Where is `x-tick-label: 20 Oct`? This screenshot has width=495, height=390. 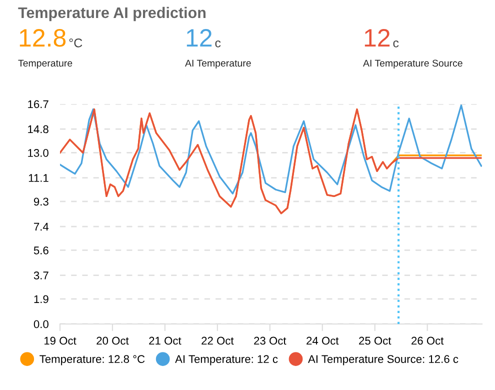
x-tick-label: 20 Oct is located at coordinates (112, 340).